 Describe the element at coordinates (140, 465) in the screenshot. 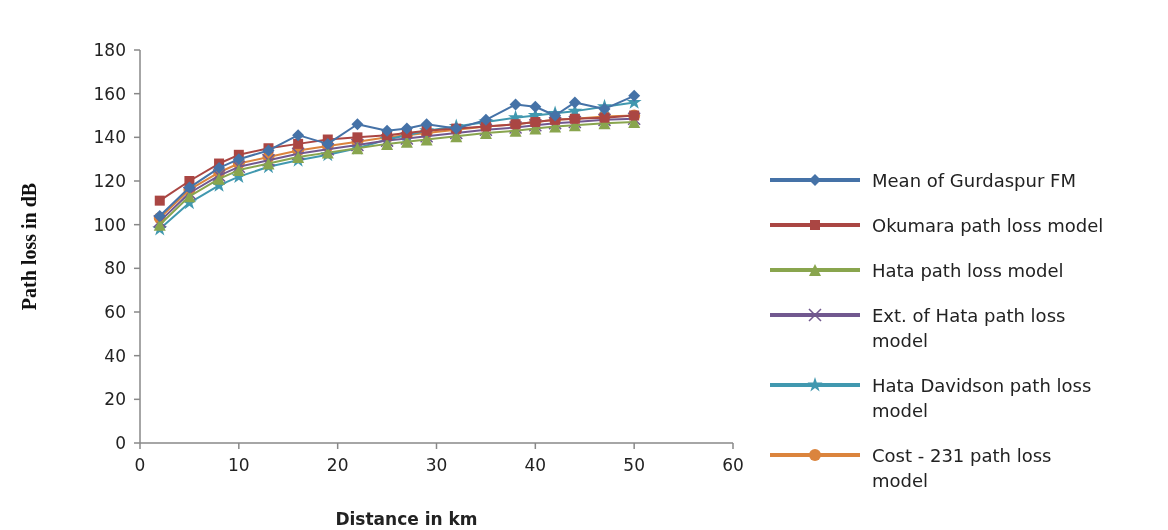

I see `x-tick-label: 0` at that location.